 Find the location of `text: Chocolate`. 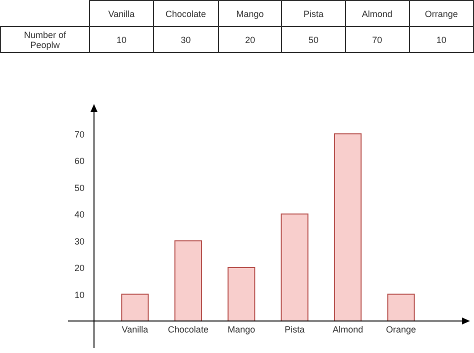

text: Chocolate is located at coordinates (185, 13).